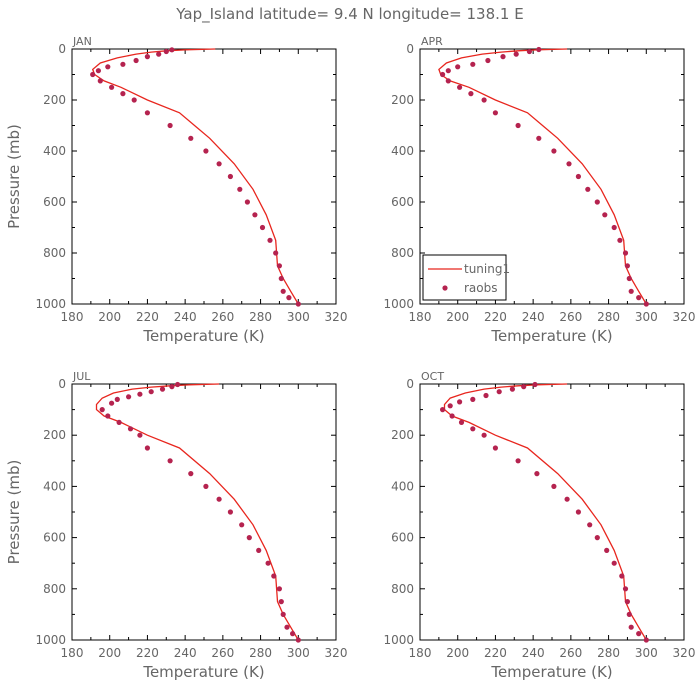  I want to click on legend-line-label: tuning1, so click(487, 269).